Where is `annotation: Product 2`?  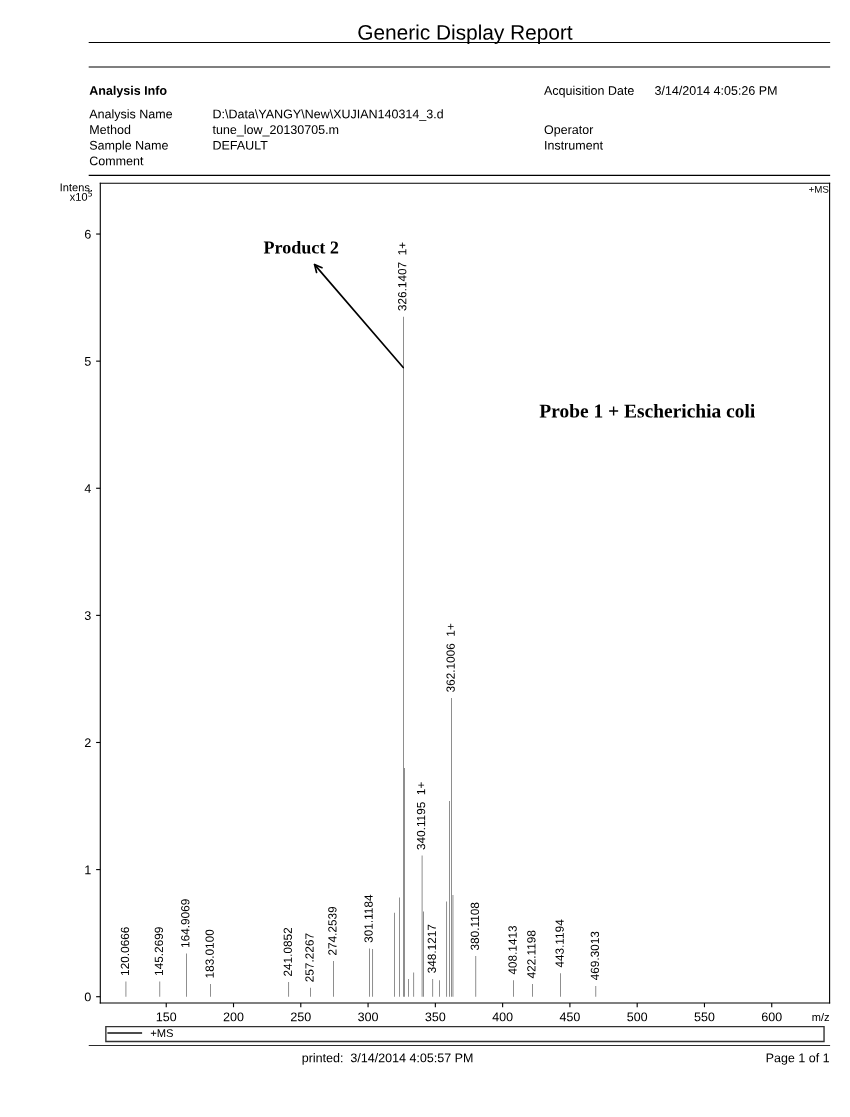 annotation: Product 2 is located at coordinates (301, 247).